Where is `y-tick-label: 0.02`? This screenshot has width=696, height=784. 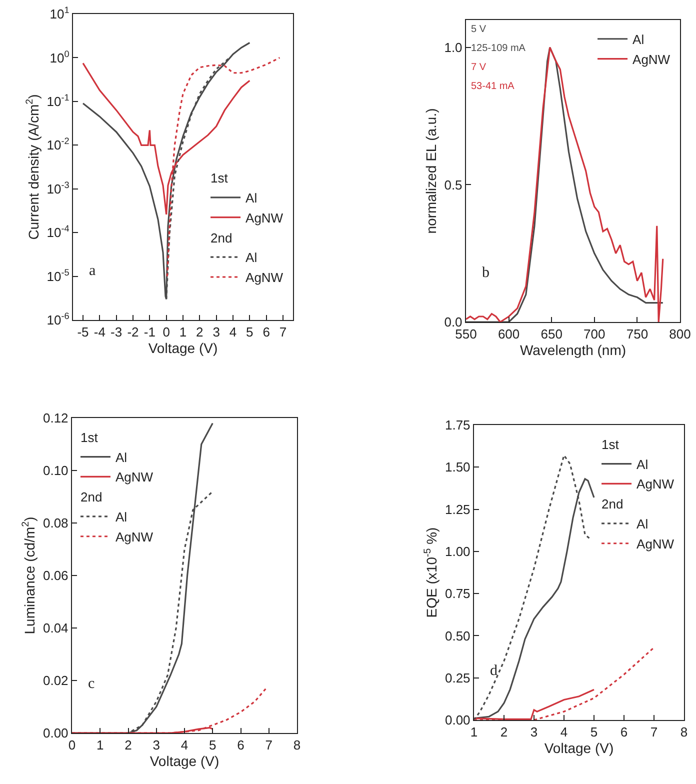 y-tick-label: 0.02 is located at coordinates (55, 680).